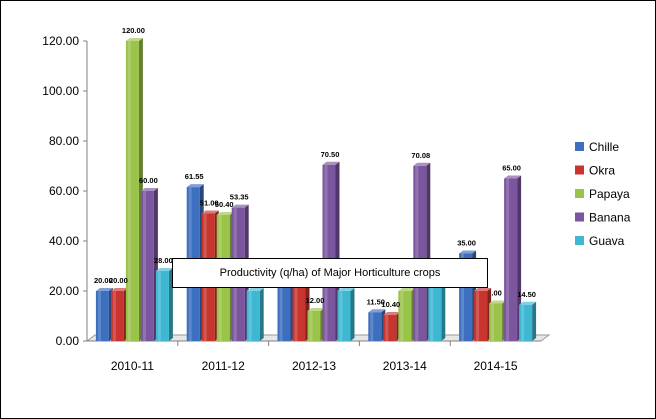 This screenshot has height=419, width=656. What do you see at coordinates (194, 176) in the screenshot?
I see `data-label: 61.55` at bounding box center [194, 176].